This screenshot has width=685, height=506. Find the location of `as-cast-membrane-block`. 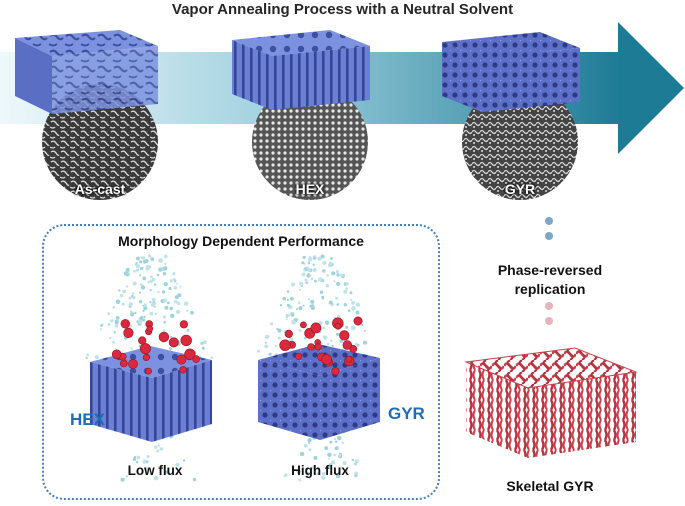

as-cast-membrane-block is located at coordinates (86, 72).